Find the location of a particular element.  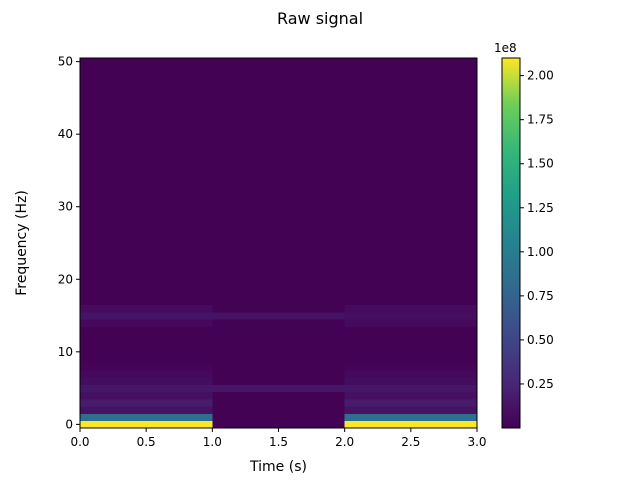

colorbar-tick-label: 0.25 is located at coordinates (540, 384).